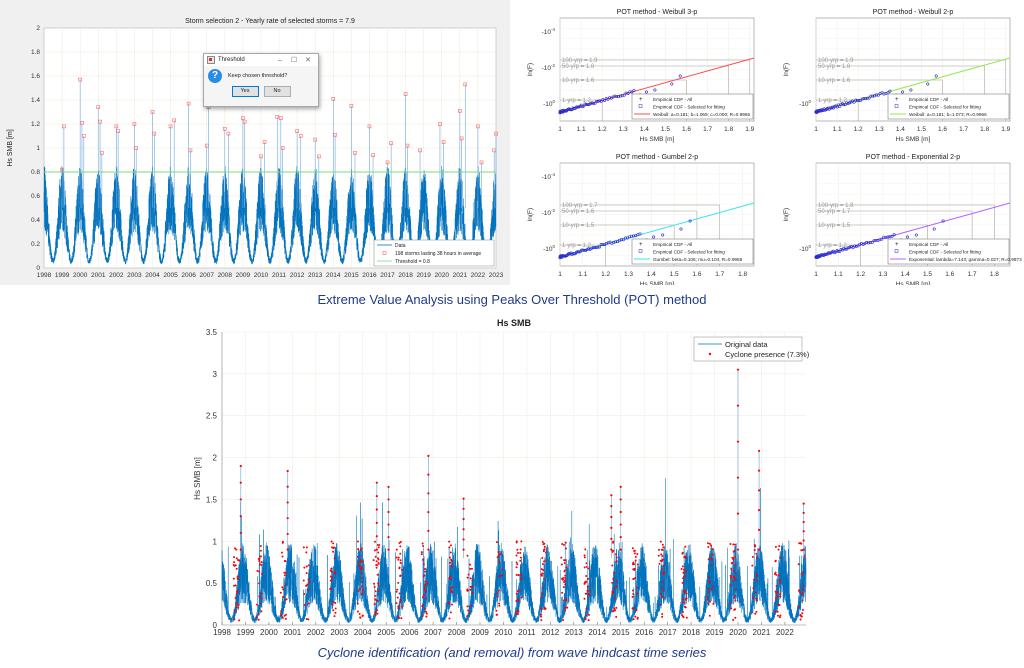  What do you see at coordinates (746, 344) in the screenshot?
I see `legend-label: Original data` at bounding box center [746, 344].